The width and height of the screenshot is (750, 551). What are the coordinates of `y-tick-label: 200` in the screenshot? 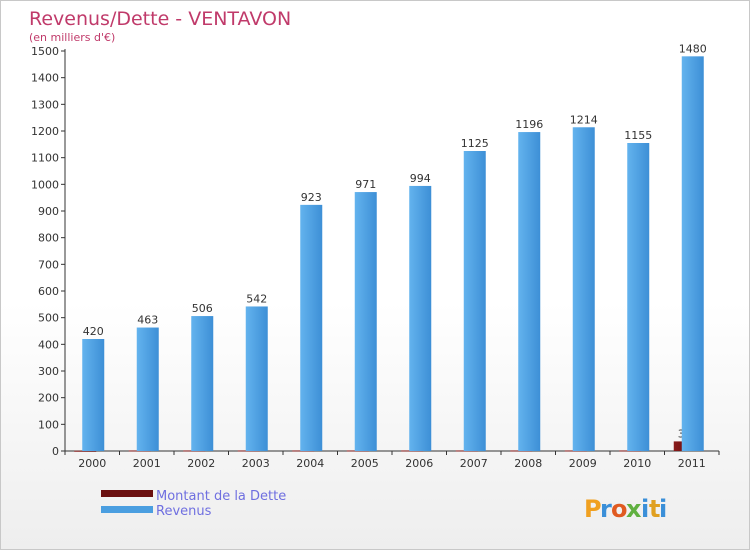 It's located at (48, 398).